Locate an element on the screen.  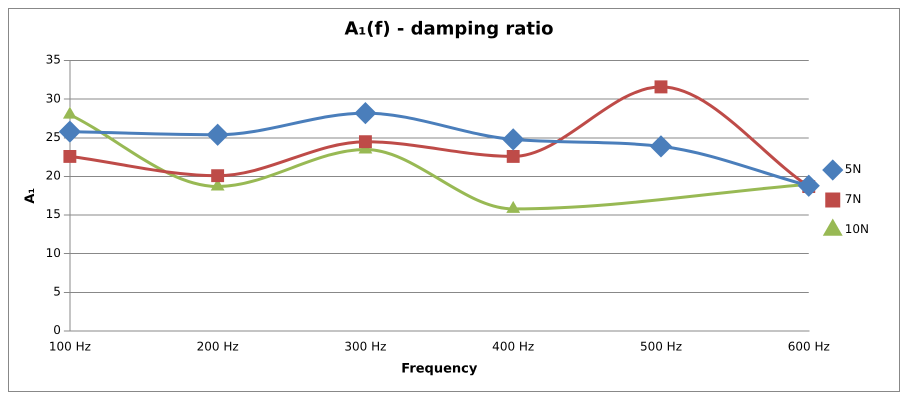
x-tick-label: 100 Hz is located at coordinates (69, 346).